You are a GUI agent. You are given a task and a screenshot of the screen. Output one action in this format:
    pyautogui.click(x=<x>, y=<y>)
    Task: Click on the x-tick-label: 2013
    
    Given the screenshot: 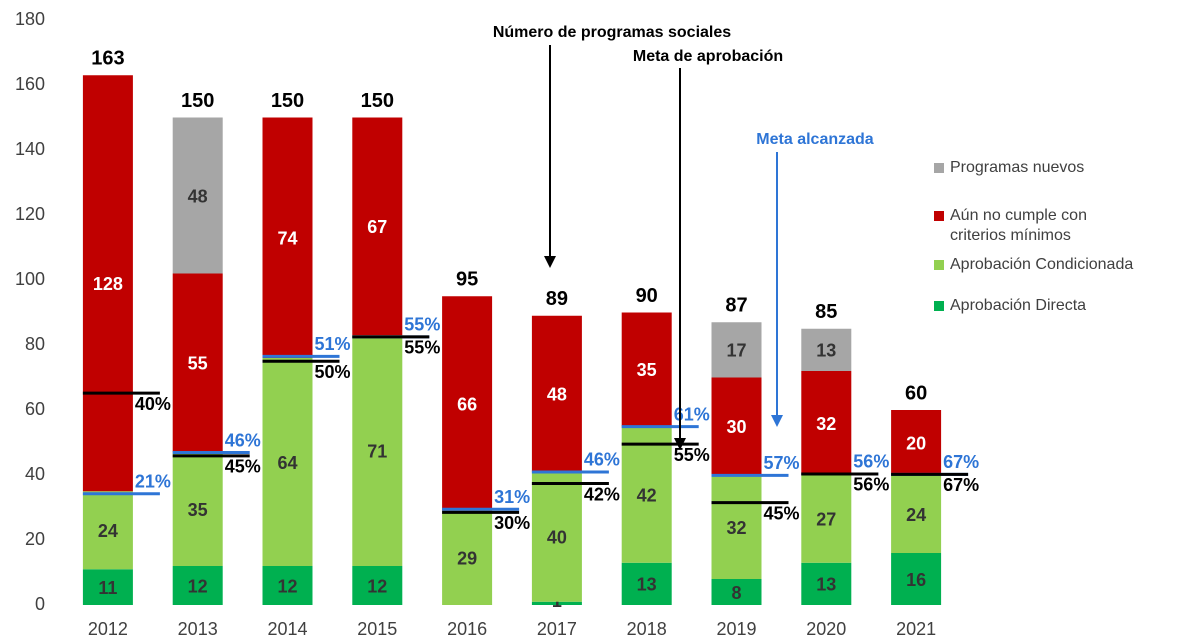 What is the action you would take?
    pyautogui.click(x=198, y=629)
    